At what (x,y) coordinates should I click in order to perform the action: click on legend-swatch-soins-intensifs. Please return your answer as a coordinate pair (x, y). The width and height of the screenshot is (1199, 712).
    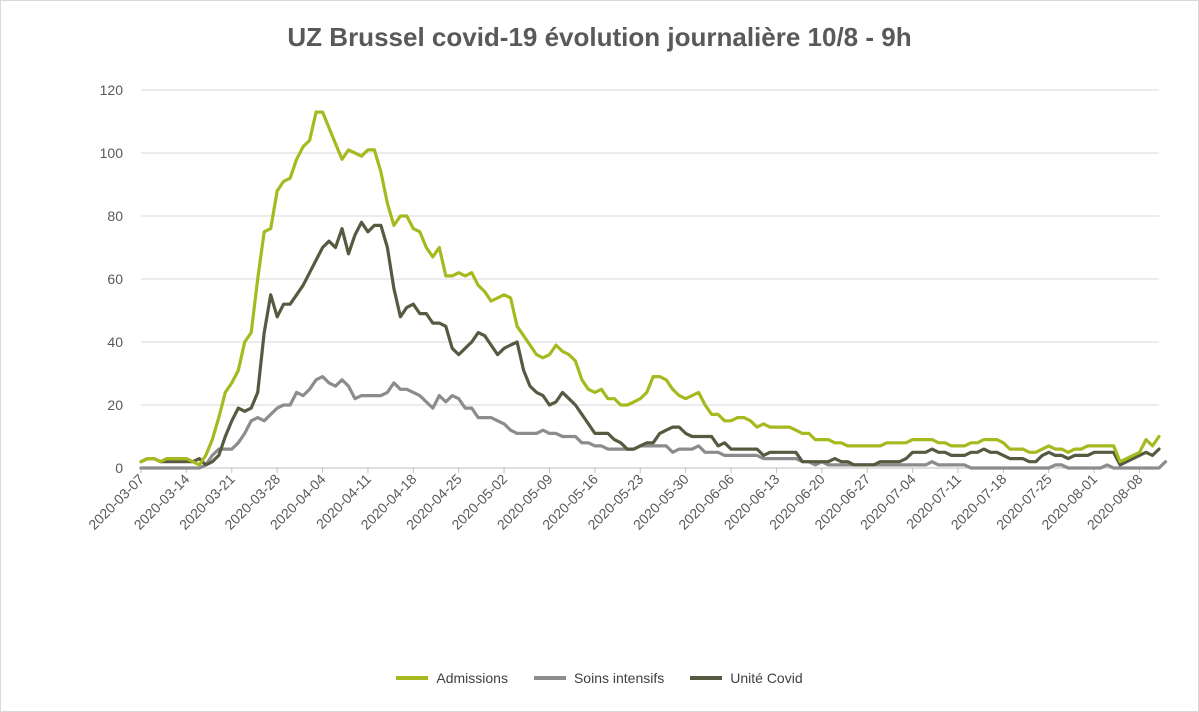
    Looking at the image, I should click on (549, 678).